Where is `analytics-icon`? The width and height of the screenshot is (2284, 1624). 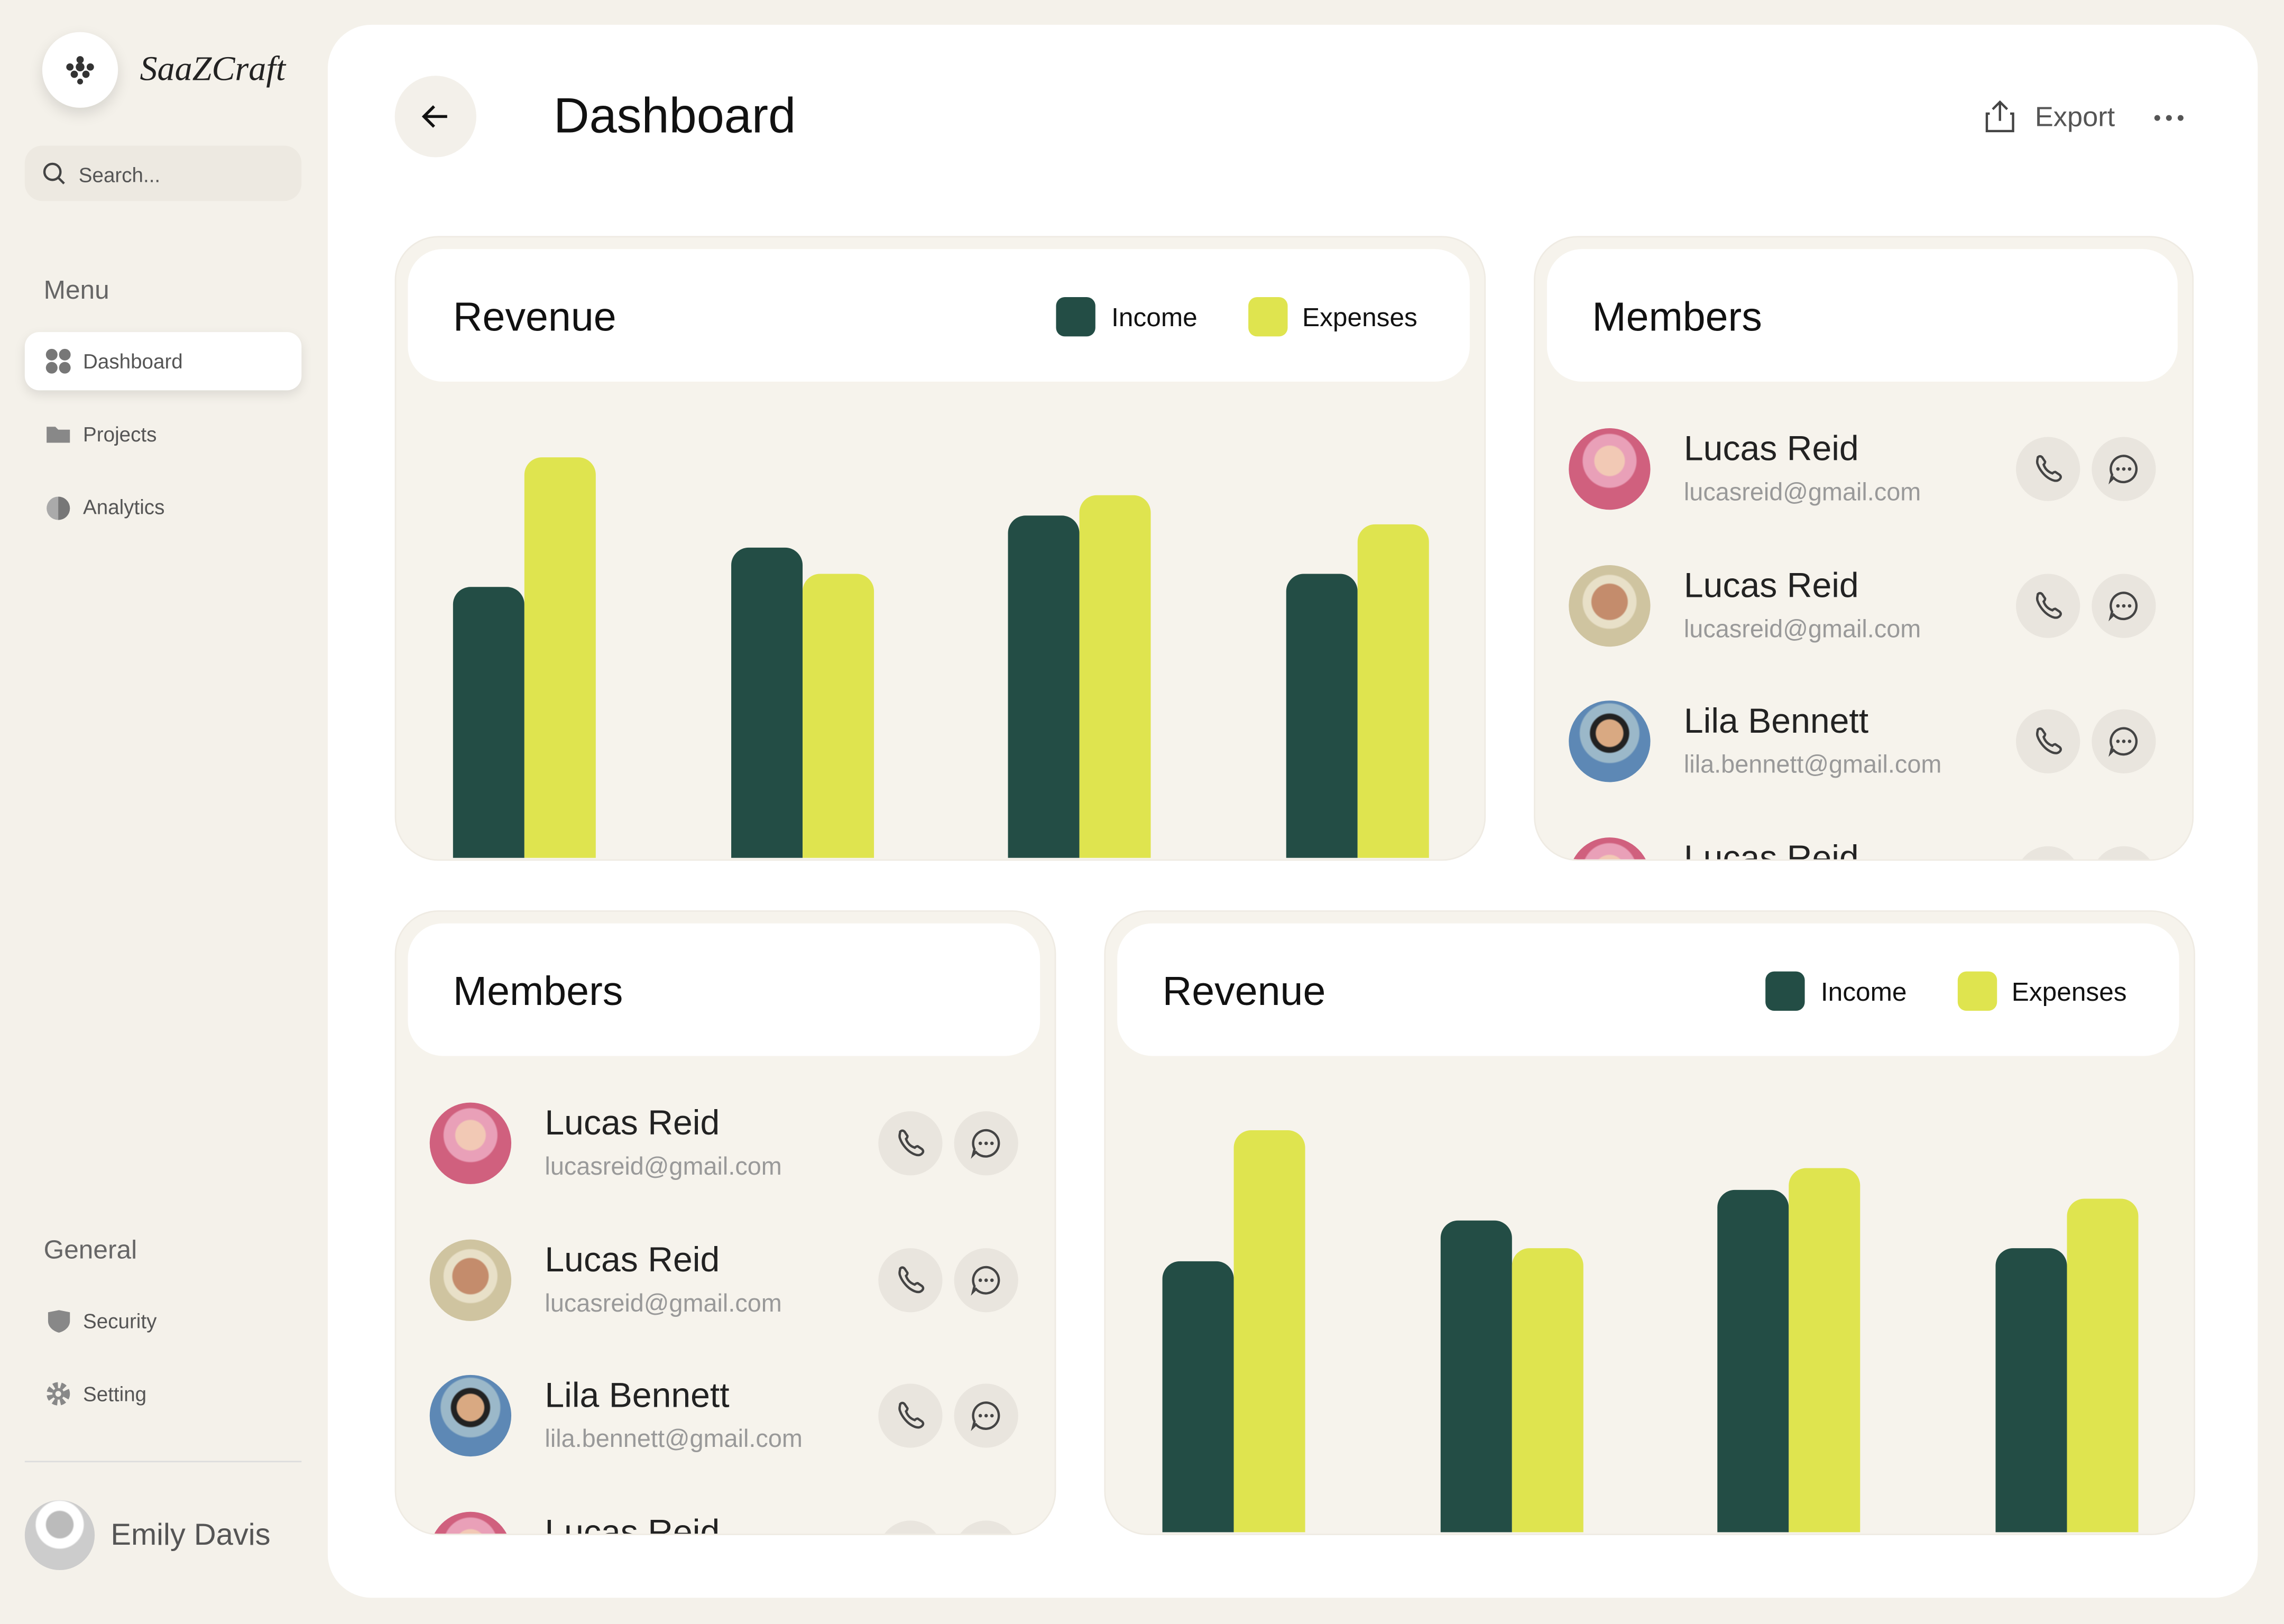 analytics-icon is located at coordinates (58, 508).